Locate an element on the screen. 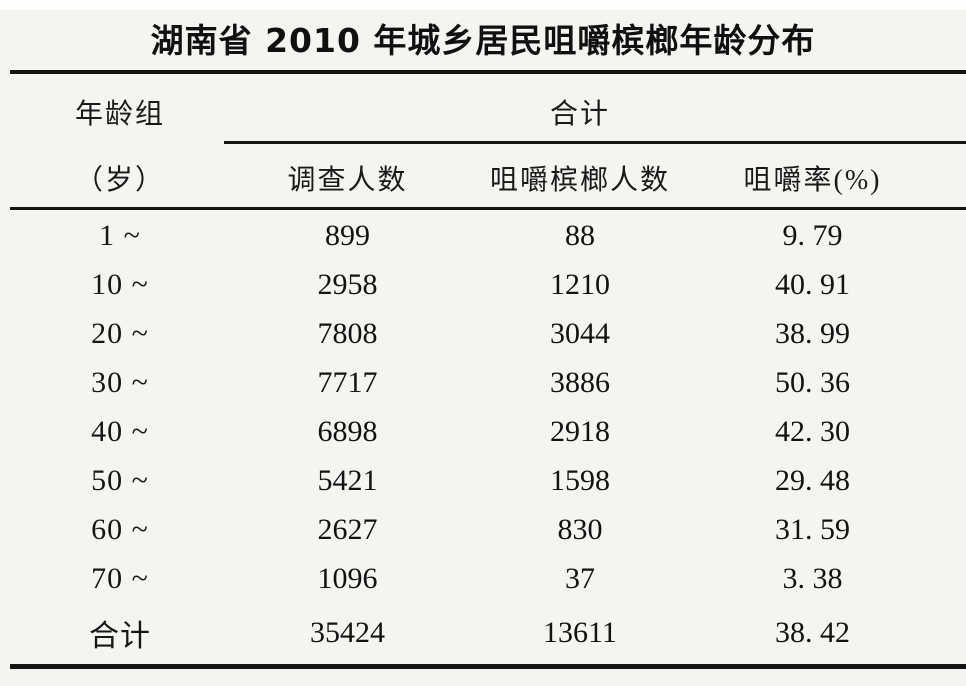 The image size is (966, 686). chewers-cell: 88 is located at coordinates (580, 235).